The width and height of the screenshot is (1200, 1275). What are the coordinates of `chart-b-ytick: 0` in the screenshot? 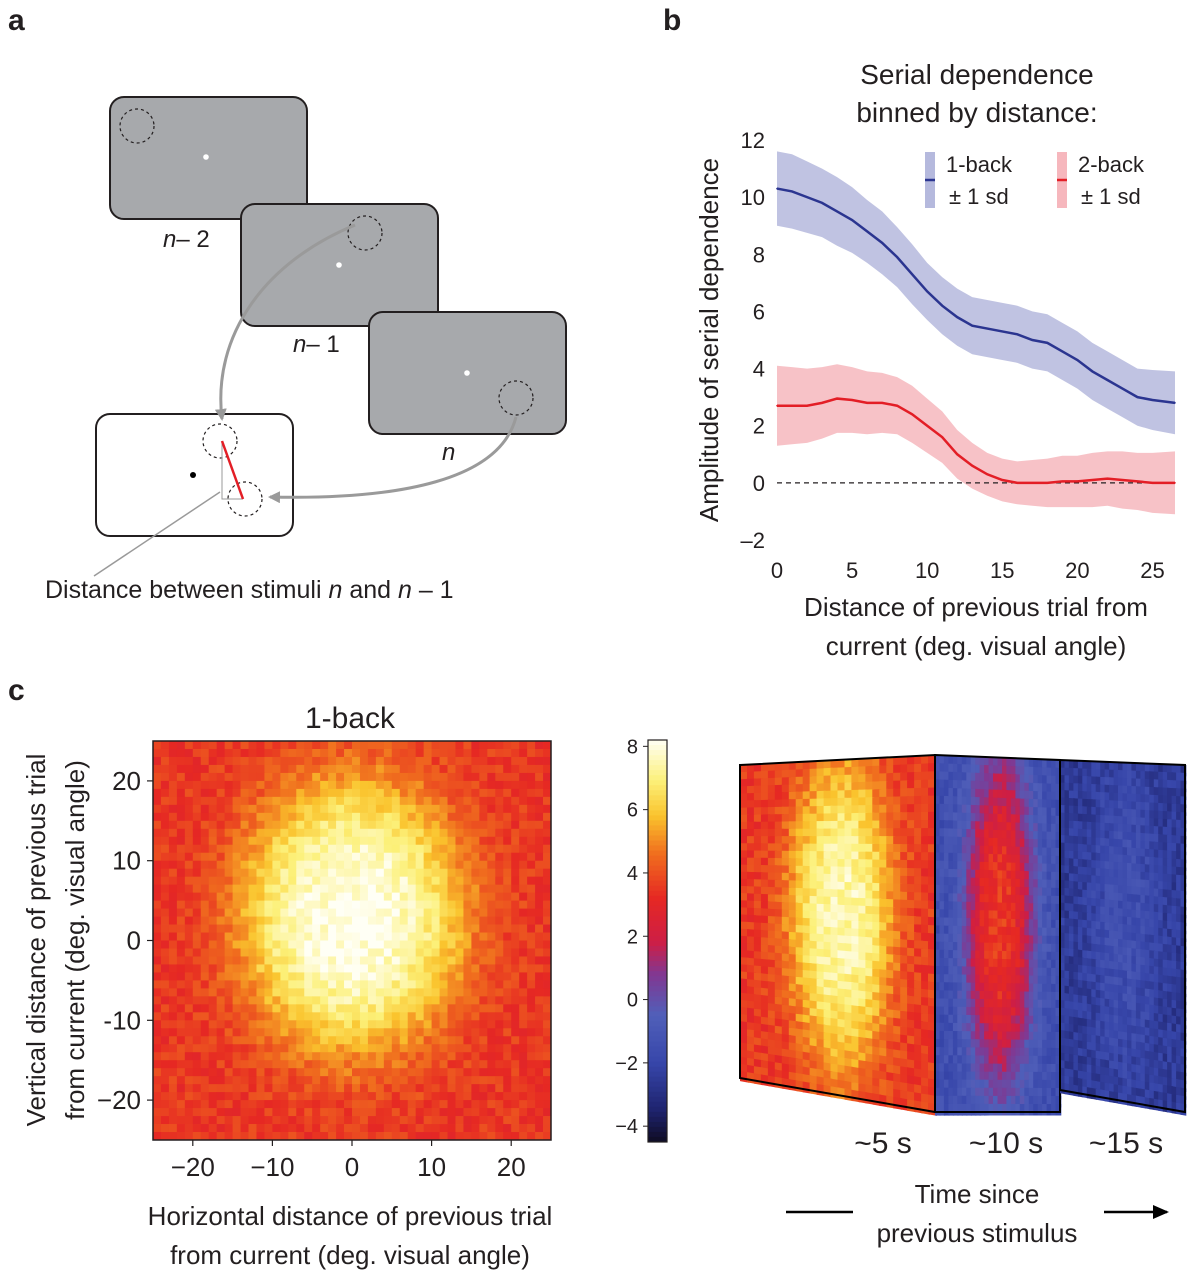 It's located at (759, 483).